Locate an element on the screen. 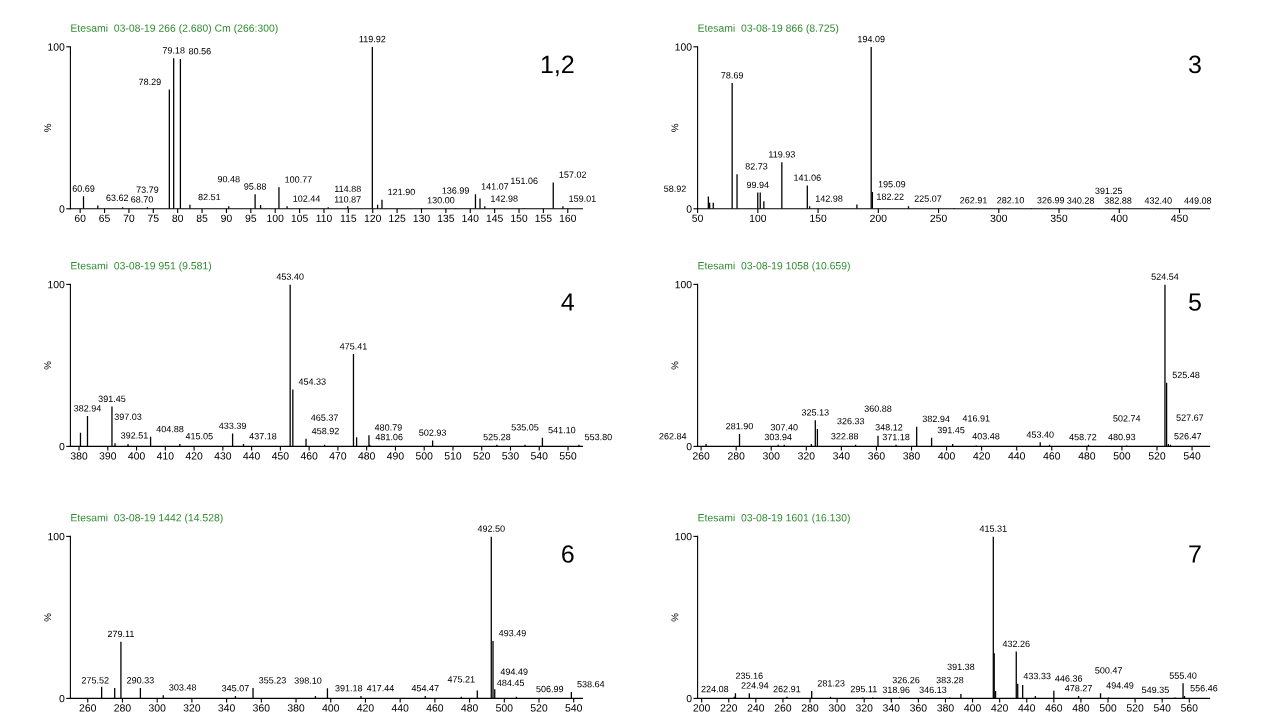 The height and width of the screenshot is (720, 1280). x-tick-label: 450 is located at coordinates (280, 456).